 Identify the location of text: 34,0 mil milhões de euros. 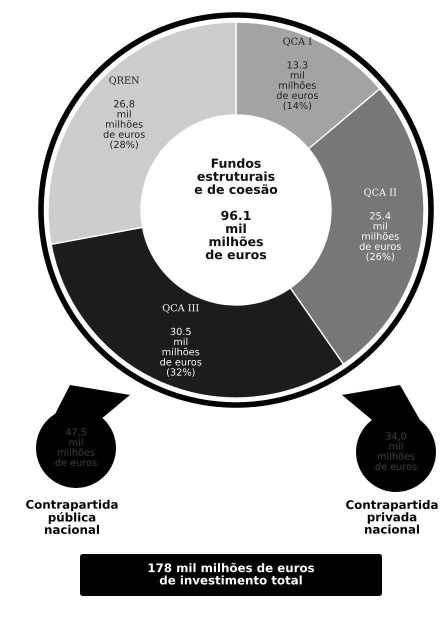
(396, 451).